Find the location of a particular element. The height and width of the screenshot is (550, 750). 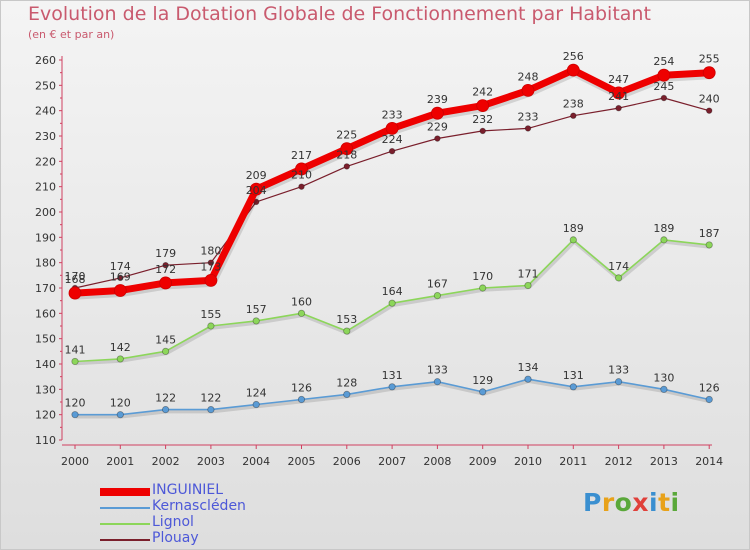

data-label: 256 is located at coordinates (573, 56).